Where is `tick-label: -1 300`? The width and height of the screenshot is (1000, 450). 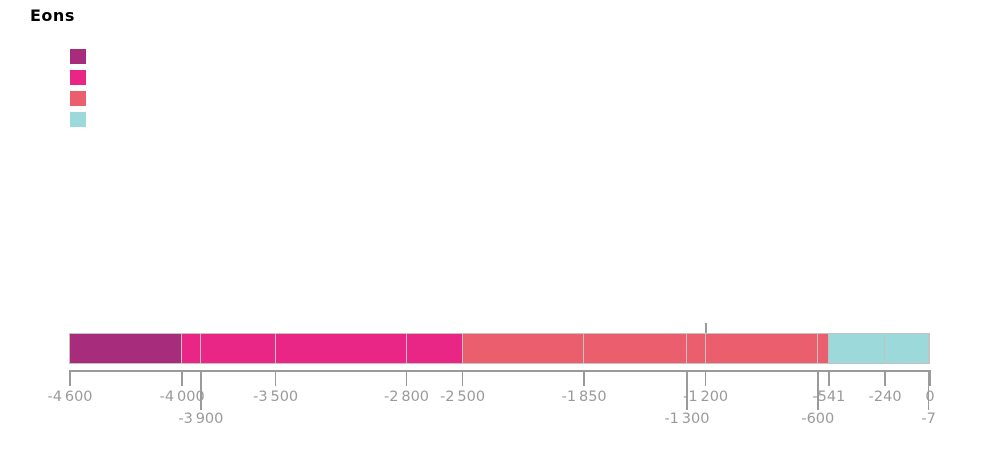 tick-label: -1 300 is located at coordinates (687, 419).